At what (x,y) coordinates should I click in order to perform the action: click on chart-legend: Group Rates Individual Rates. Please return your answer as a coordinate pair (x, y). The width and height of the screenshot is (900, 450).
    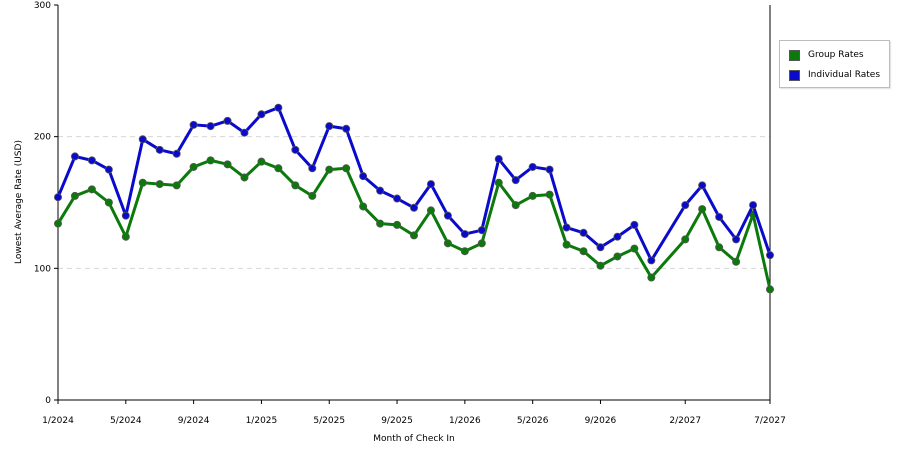
    Looking at the image, I should click on (834, 64).